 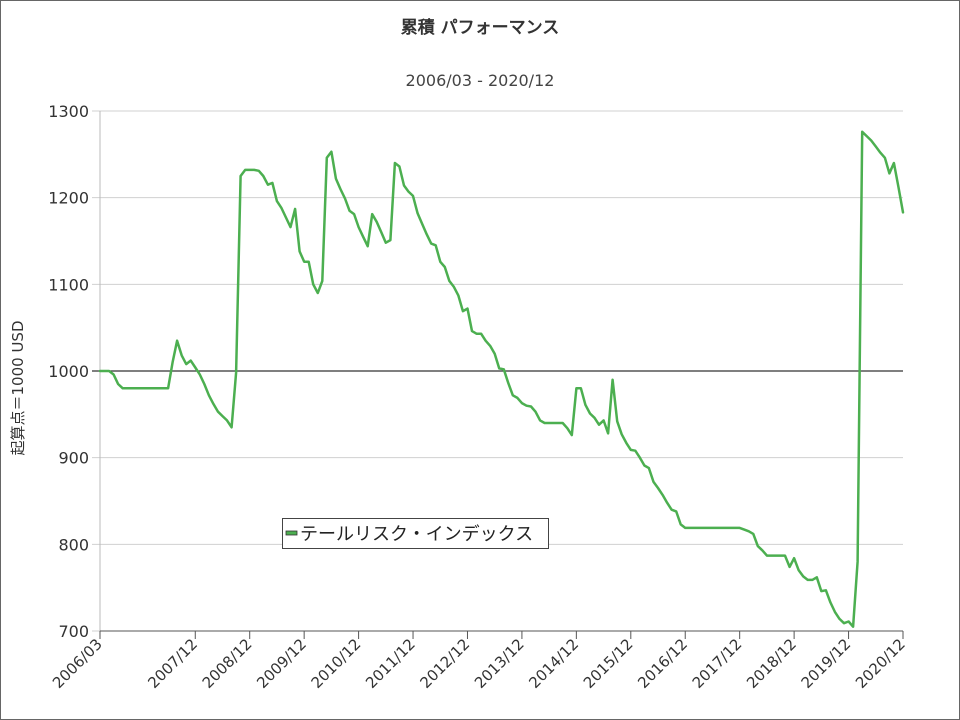 I want to click on legend-label: テールリスク・インデックス, so click(x=416, y=534).